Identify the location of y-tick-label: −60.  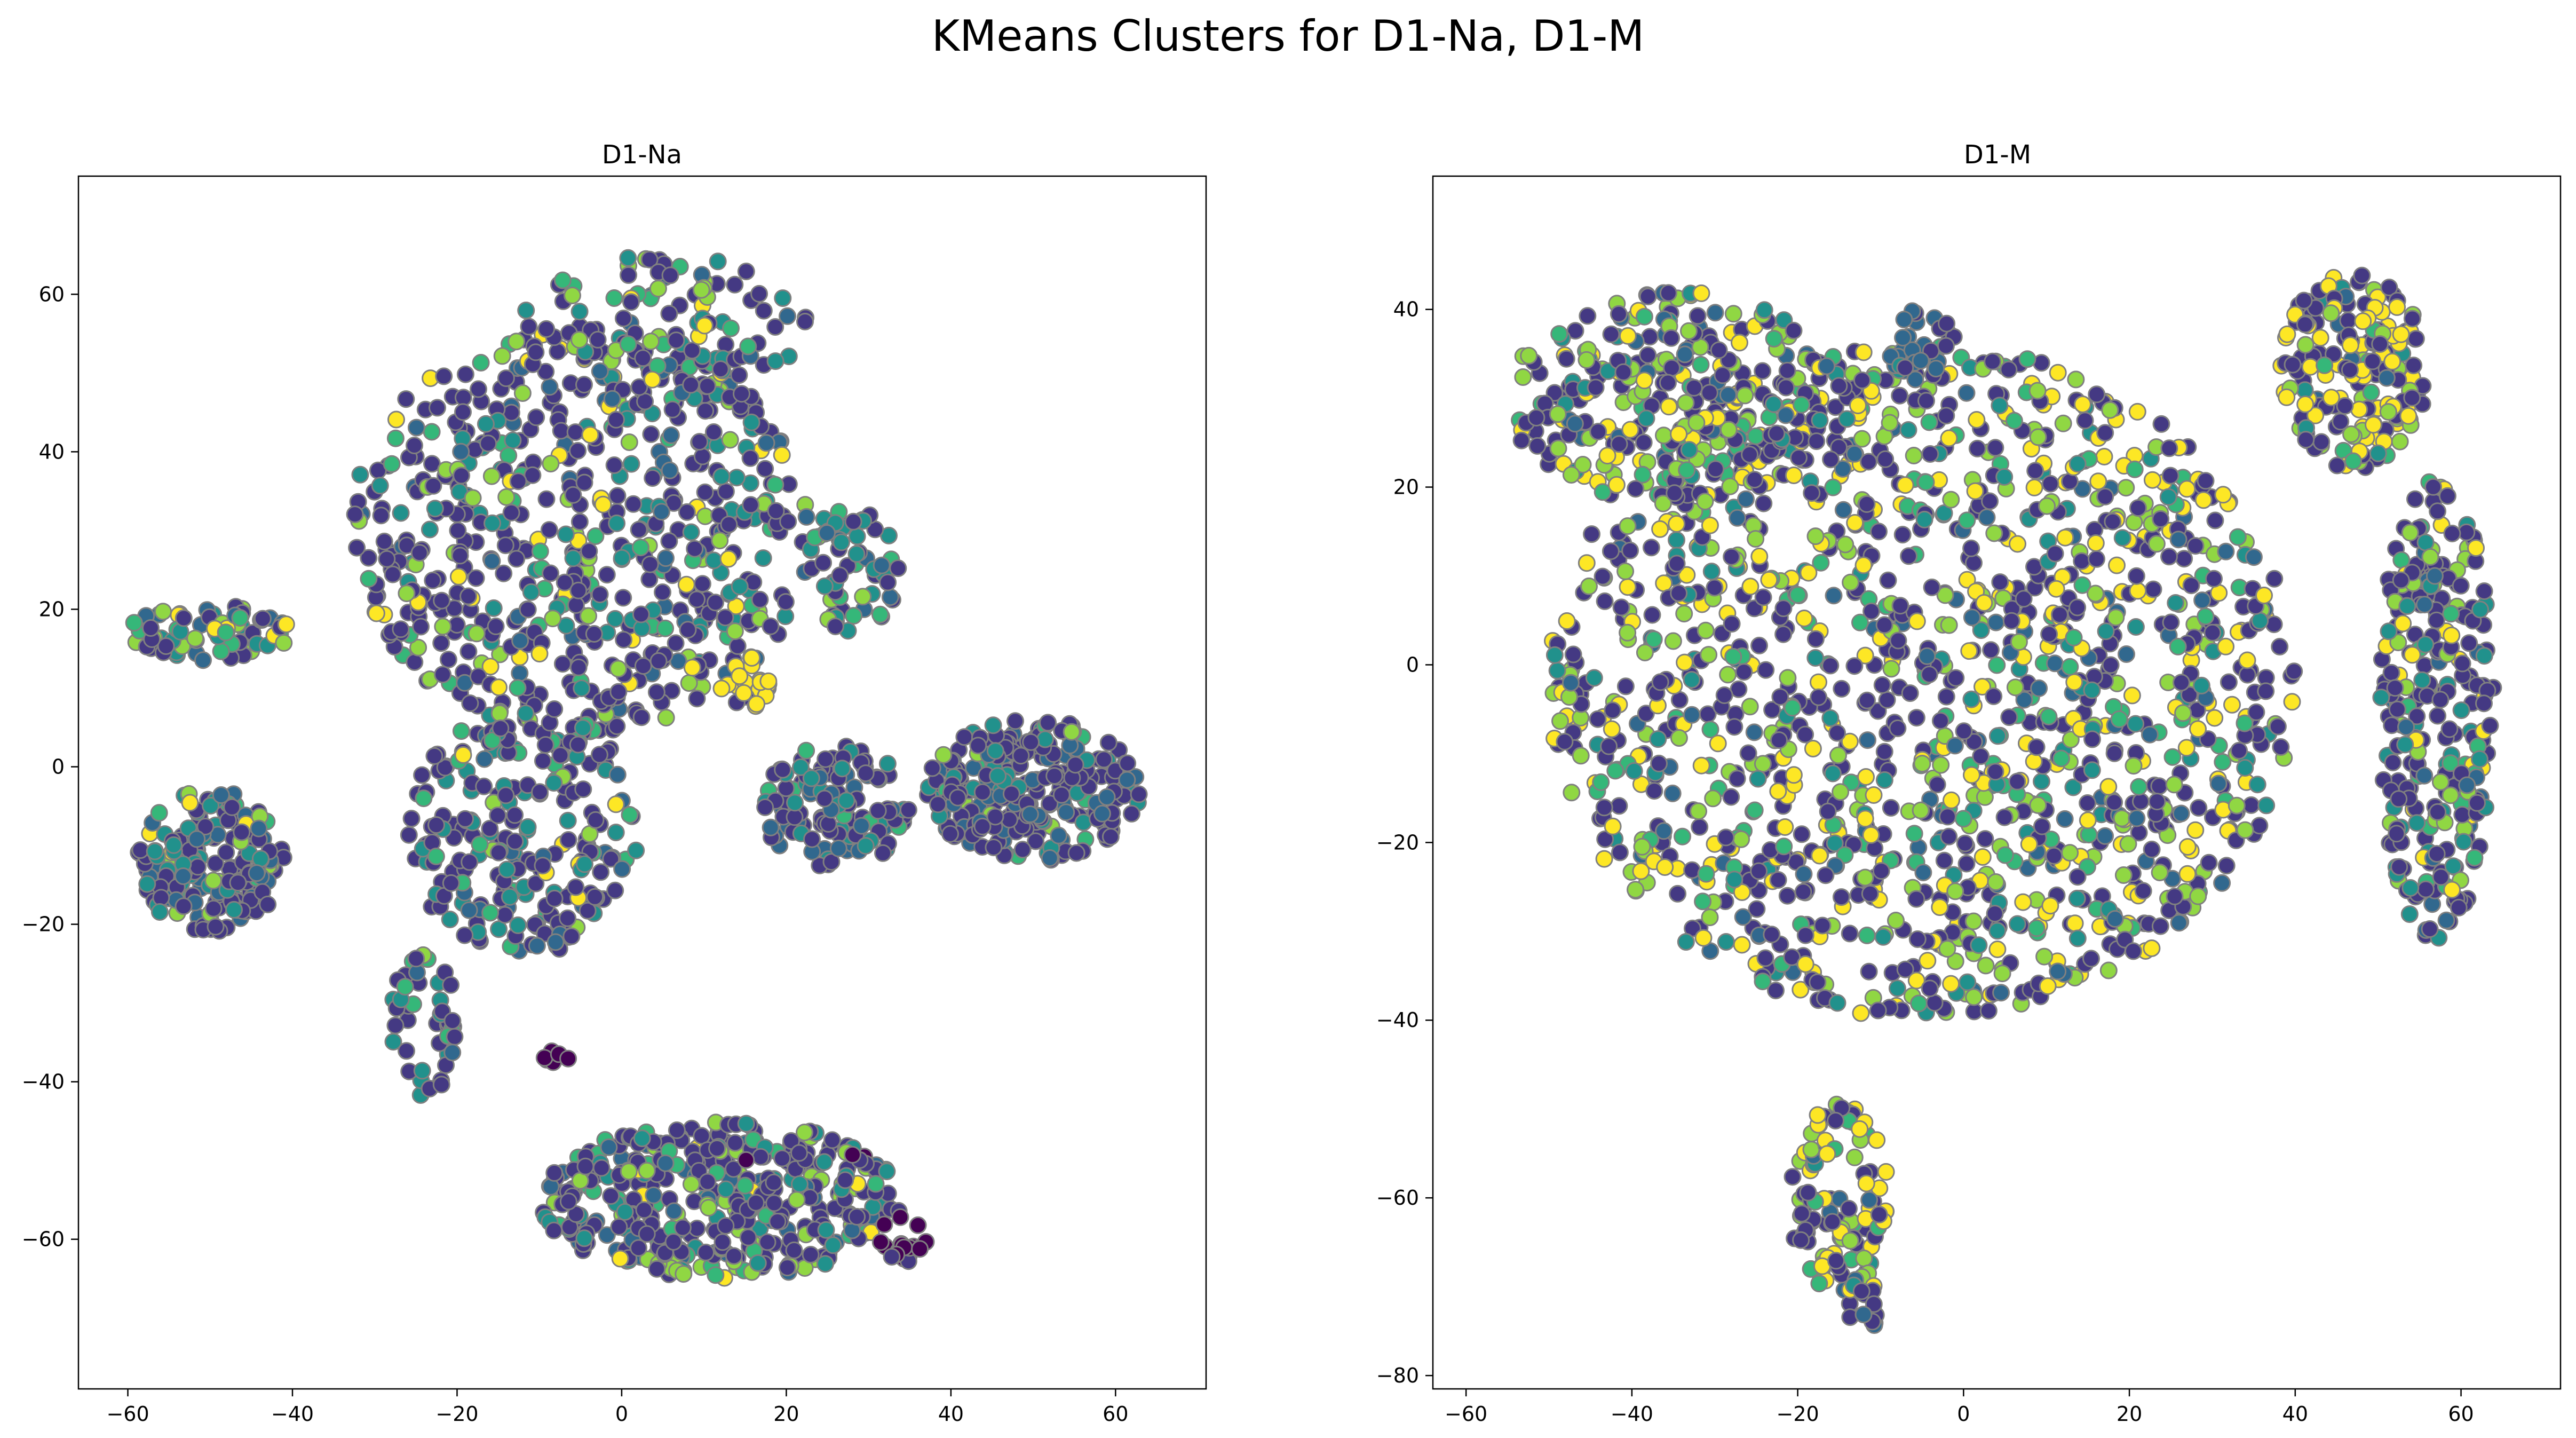
(1397, 1198).